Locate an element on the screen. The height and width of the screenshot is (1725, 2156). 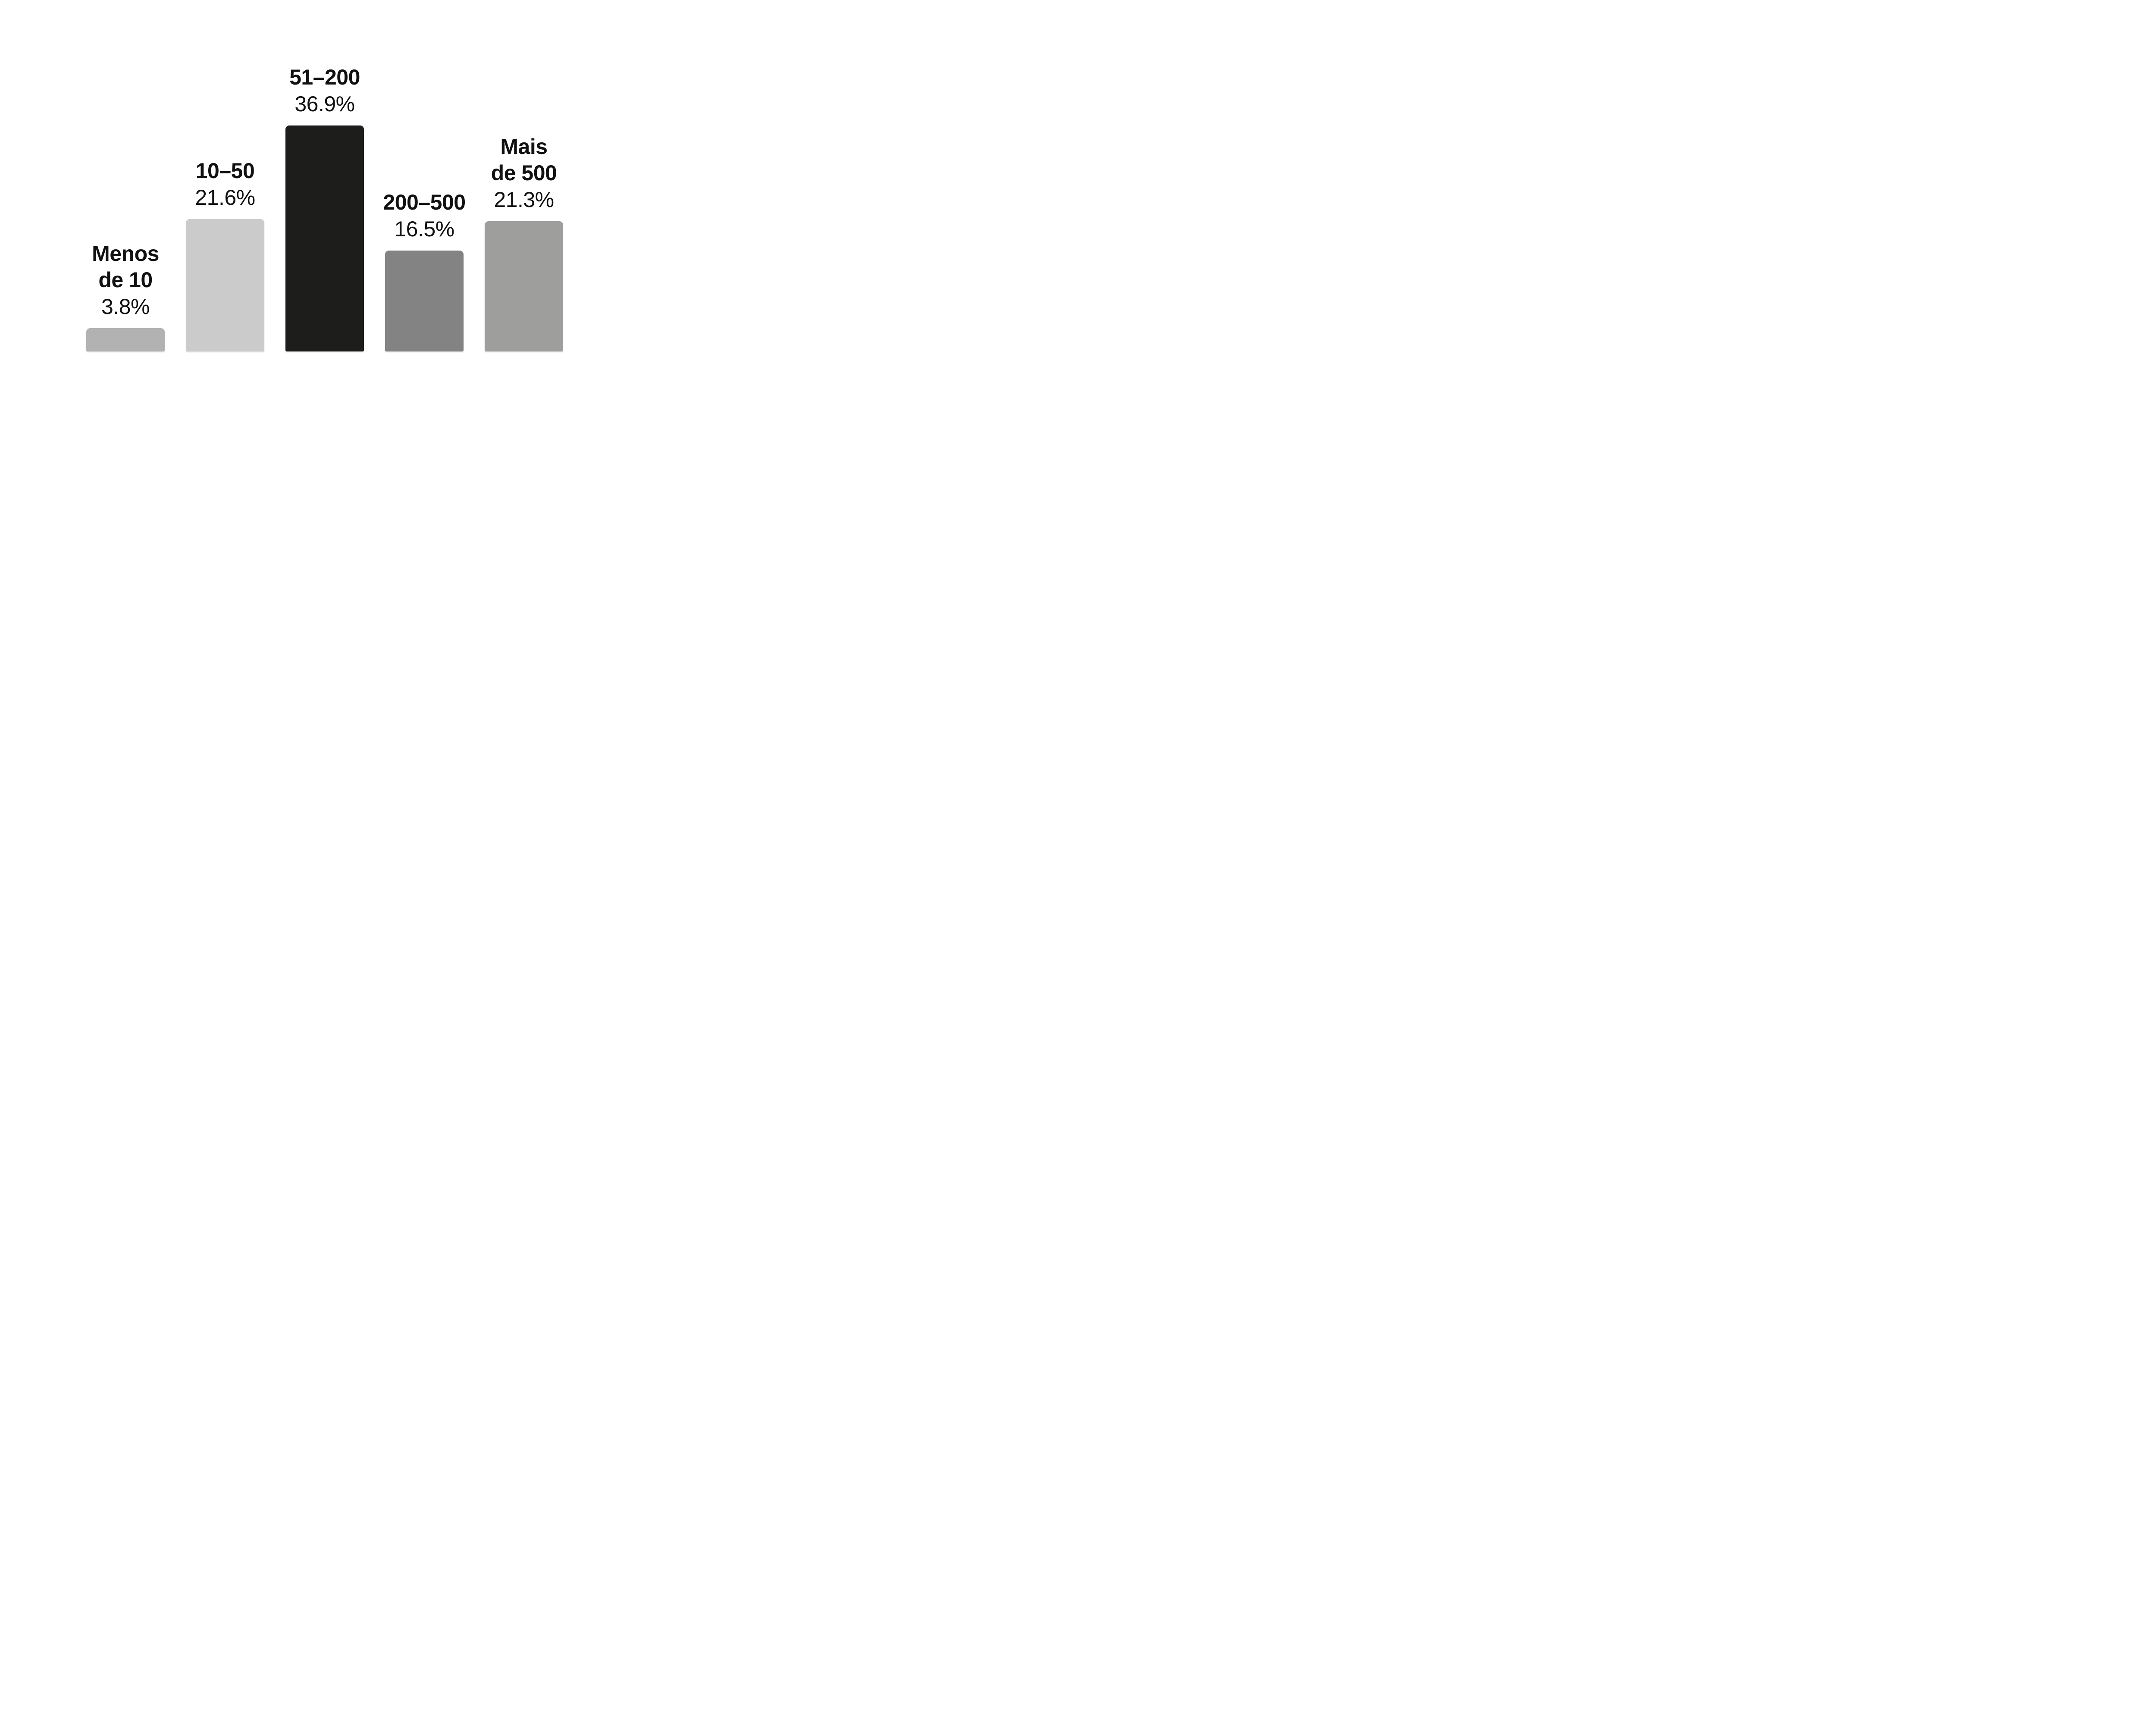
value-label: 21.6% is located at coordinates (225, 197).